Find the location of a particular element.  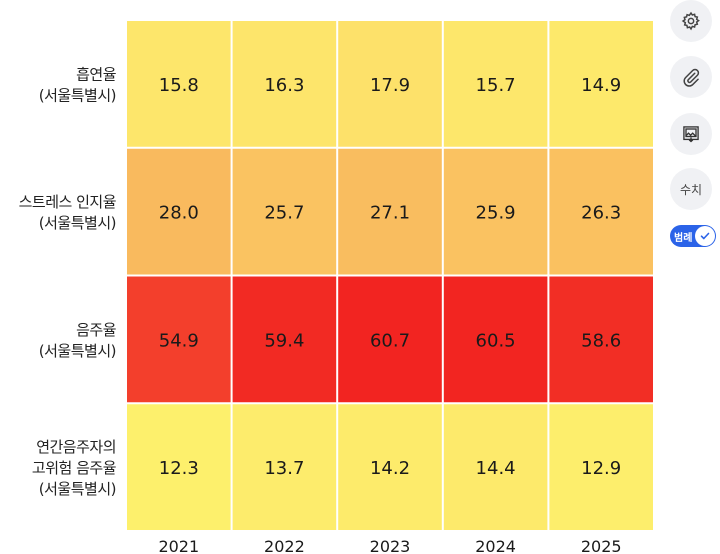

row-label-line: 음주율 is located at coordinates (96, 330).